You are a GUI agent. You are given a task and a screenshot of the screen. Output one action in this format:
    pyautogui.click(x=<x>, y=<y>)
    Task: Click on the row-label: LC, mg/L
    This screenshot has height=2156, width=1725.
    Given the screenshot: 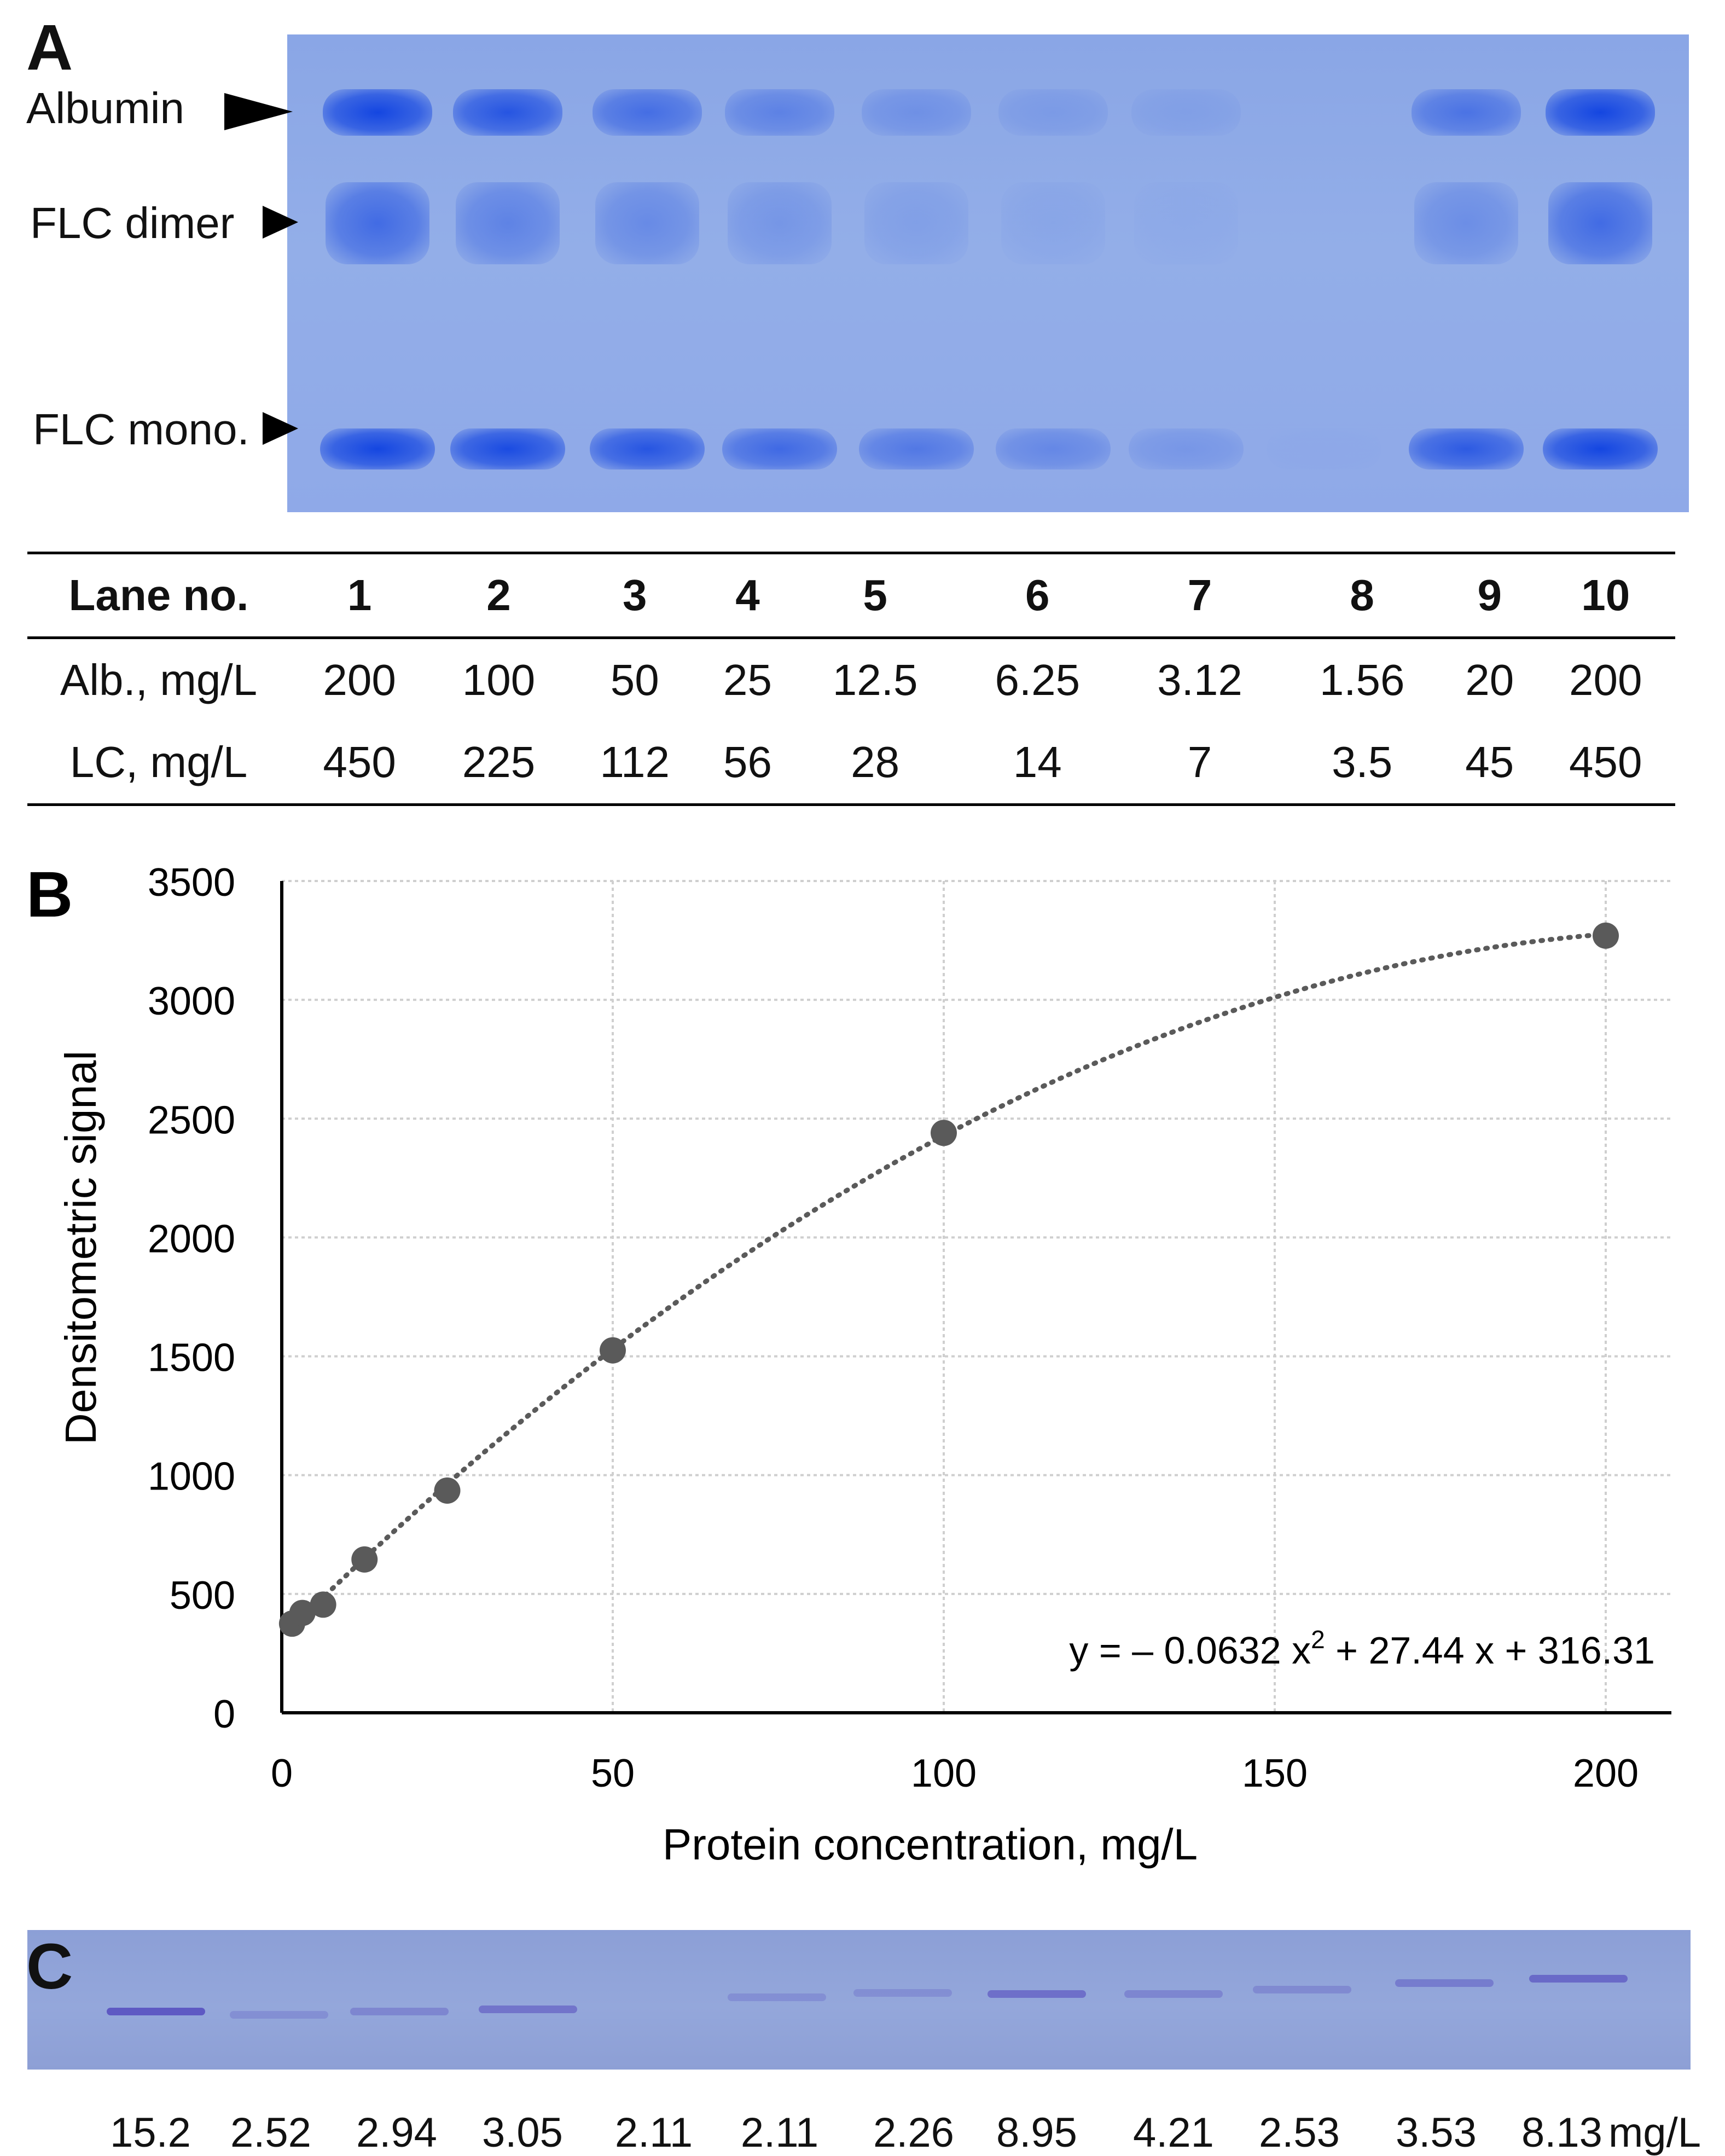 What is the action you would take?
    pyautogui.click(x=158, y=762)
    